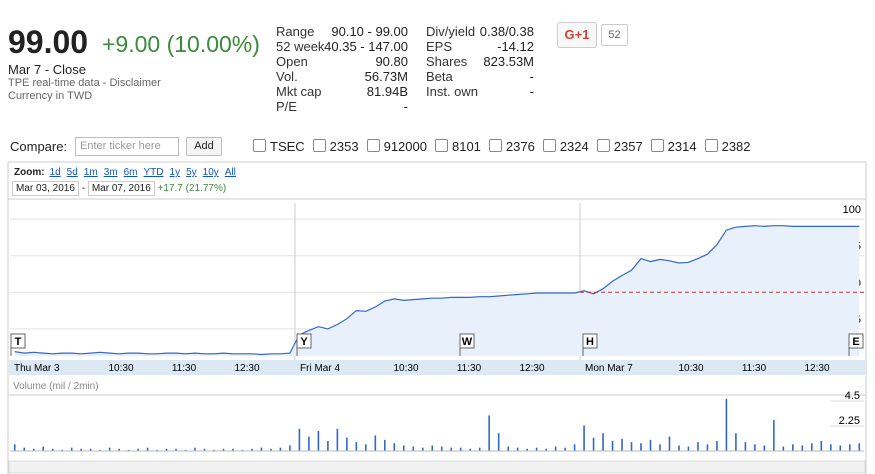 This screenshot has height=474, width=875. What do you see at coordinates (90, 172) in the screenshot?
I see `zoom-option: 1m` at bounding box center [90, 172].